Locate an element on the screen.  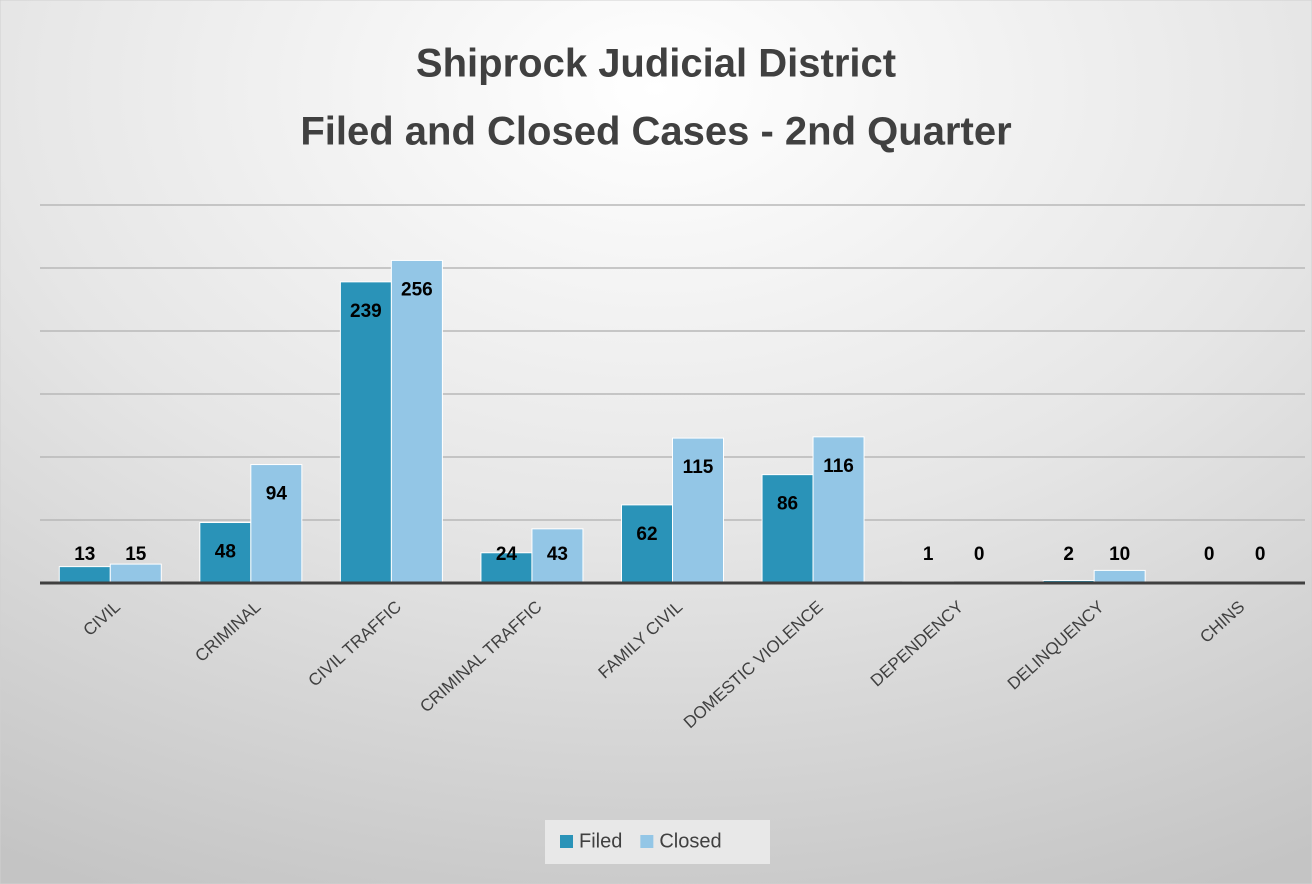
legend-label: Closed is located at coordinates (690, 841).